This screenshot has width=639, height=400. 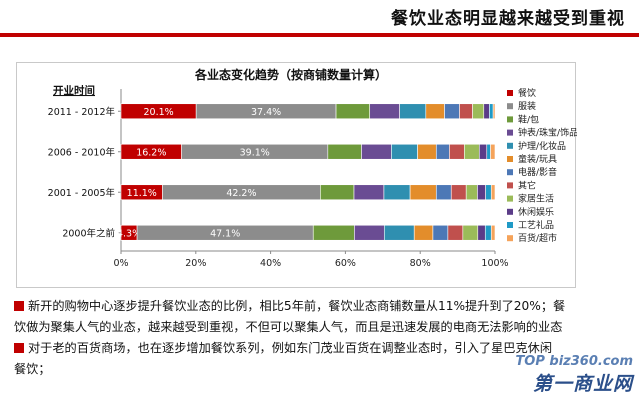 I want to click on legend-label: 餐饮, so click(x=527, y=93).